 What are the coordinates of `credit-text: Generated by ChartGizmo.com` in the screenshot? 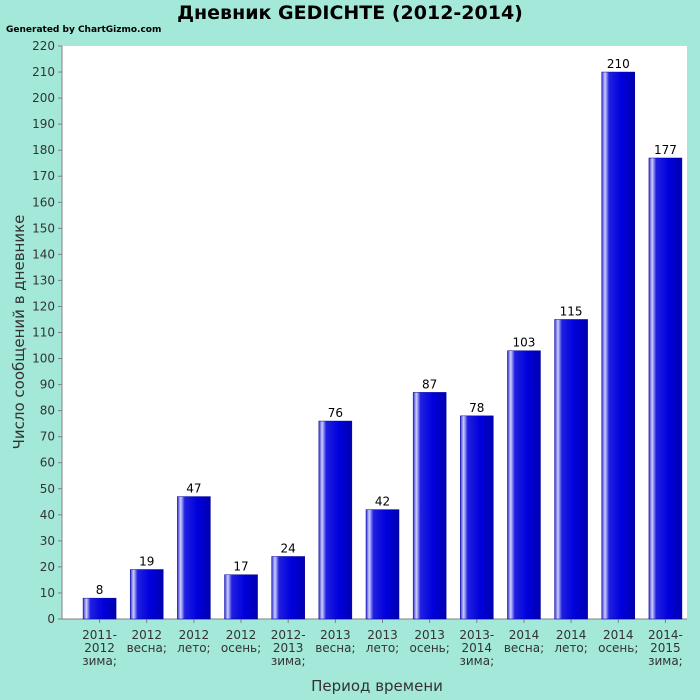 It's located at (84, 30).